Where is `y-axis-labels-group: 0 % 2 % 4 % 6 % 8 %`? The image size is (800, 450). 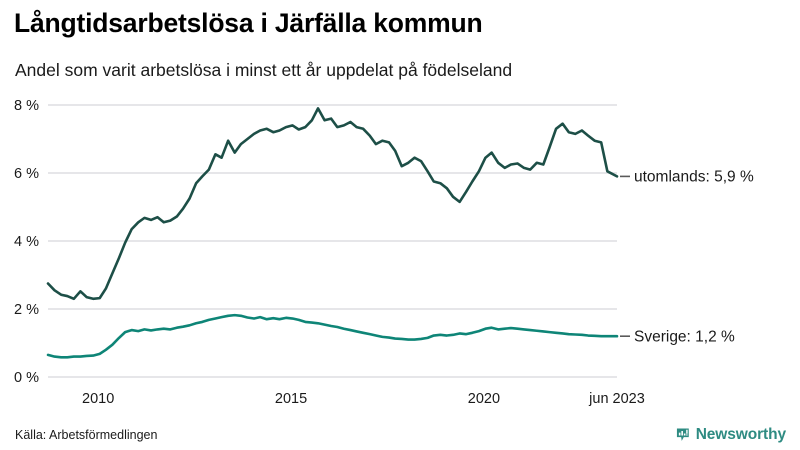 y-axis-labels-group: 0 % 2 % 4 % 6 % 8 % is located at coordinates (26, 242).